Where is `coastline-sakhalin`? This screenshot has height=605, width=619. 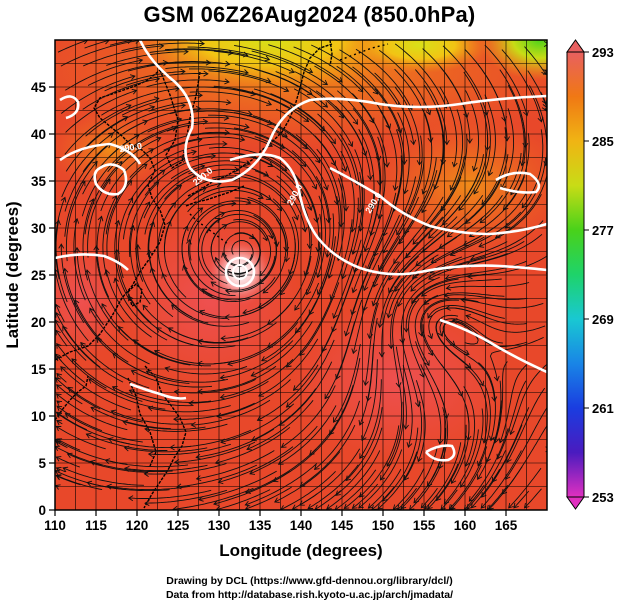
coastline-sakhalin is located at coordinates (331, 53).